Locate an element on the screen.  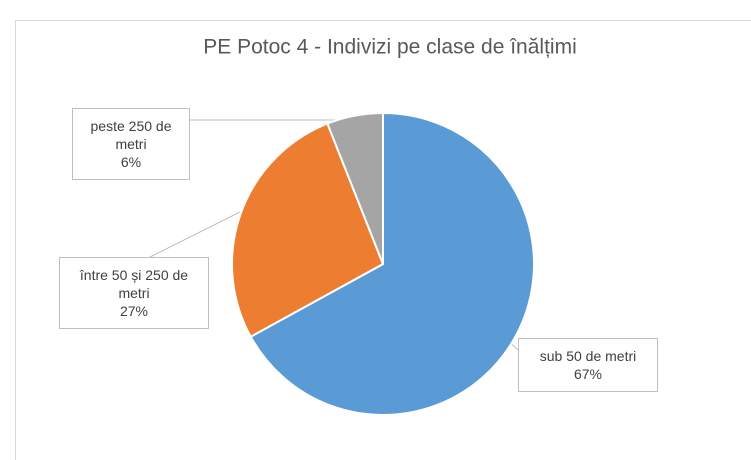
leader-line is located at coordinates (195, 234).